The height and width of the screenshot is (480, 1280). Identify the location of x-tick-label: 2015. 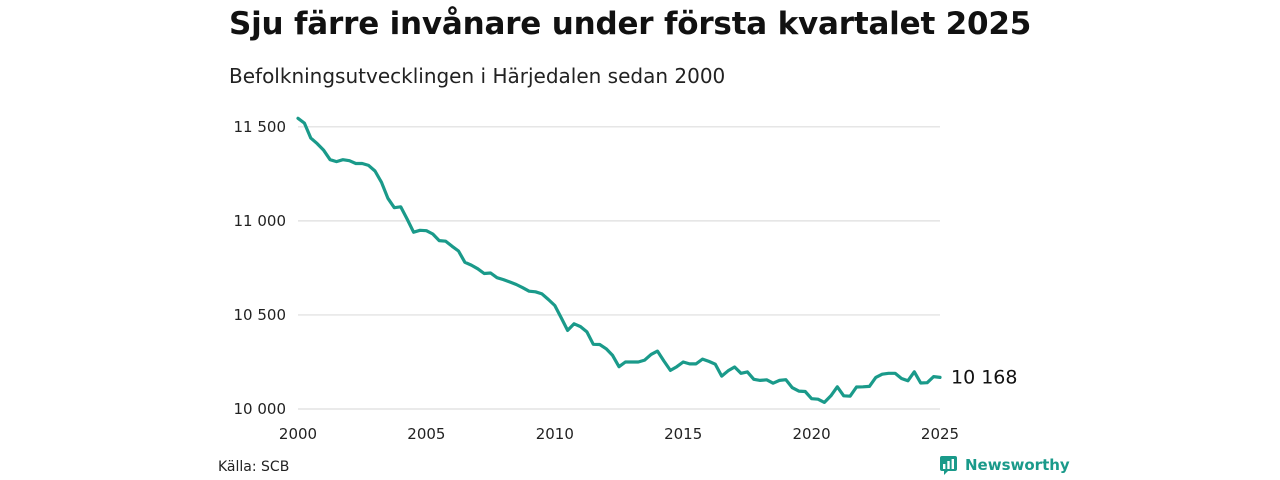
(683, 434).